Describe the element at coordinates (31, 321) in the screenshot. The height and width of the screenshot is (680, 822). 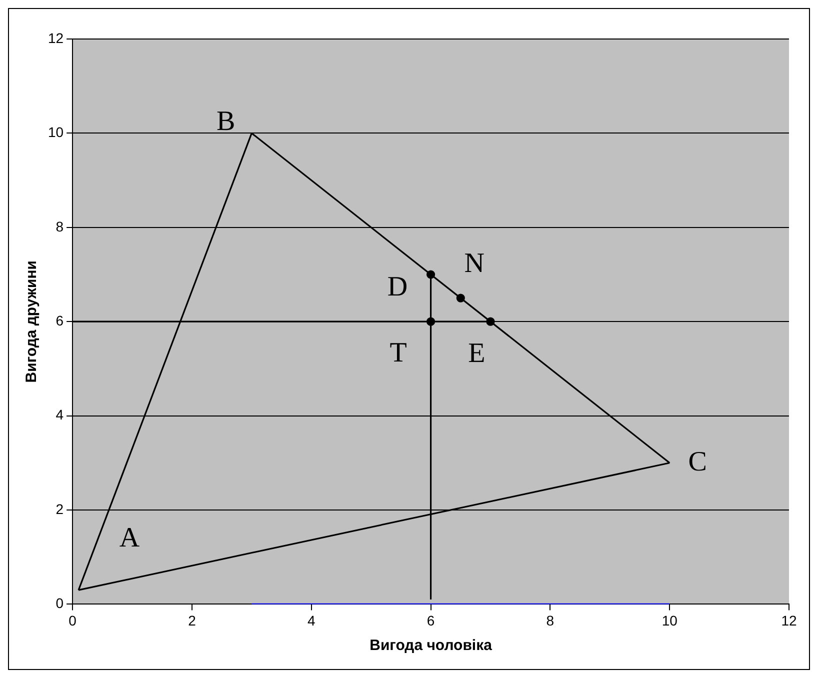
I see `y-axis-title: Вигода дружини` at that location.